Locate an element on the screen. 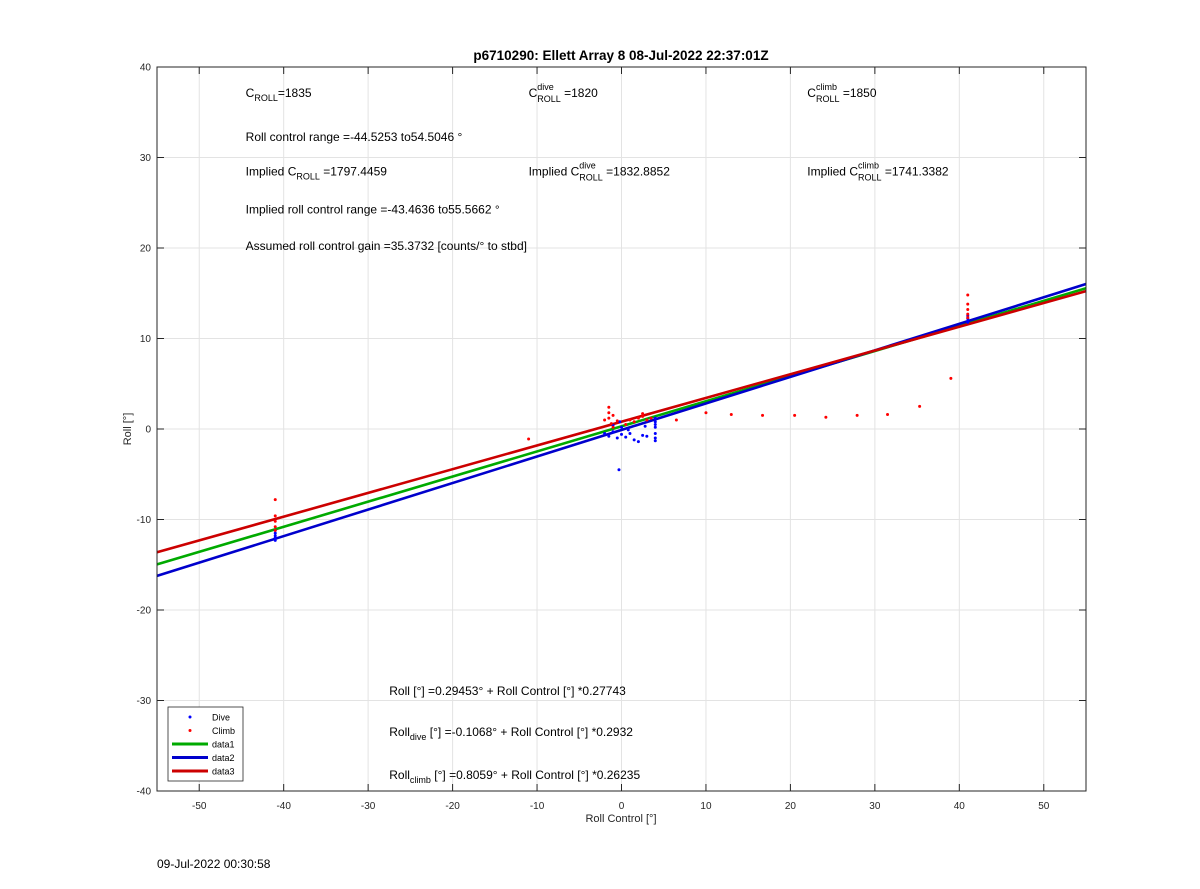 Image resolution: width=1200 pixels, height=889 pixels. annotation-value: =1832.8852 is located at coordinates (636, 172).